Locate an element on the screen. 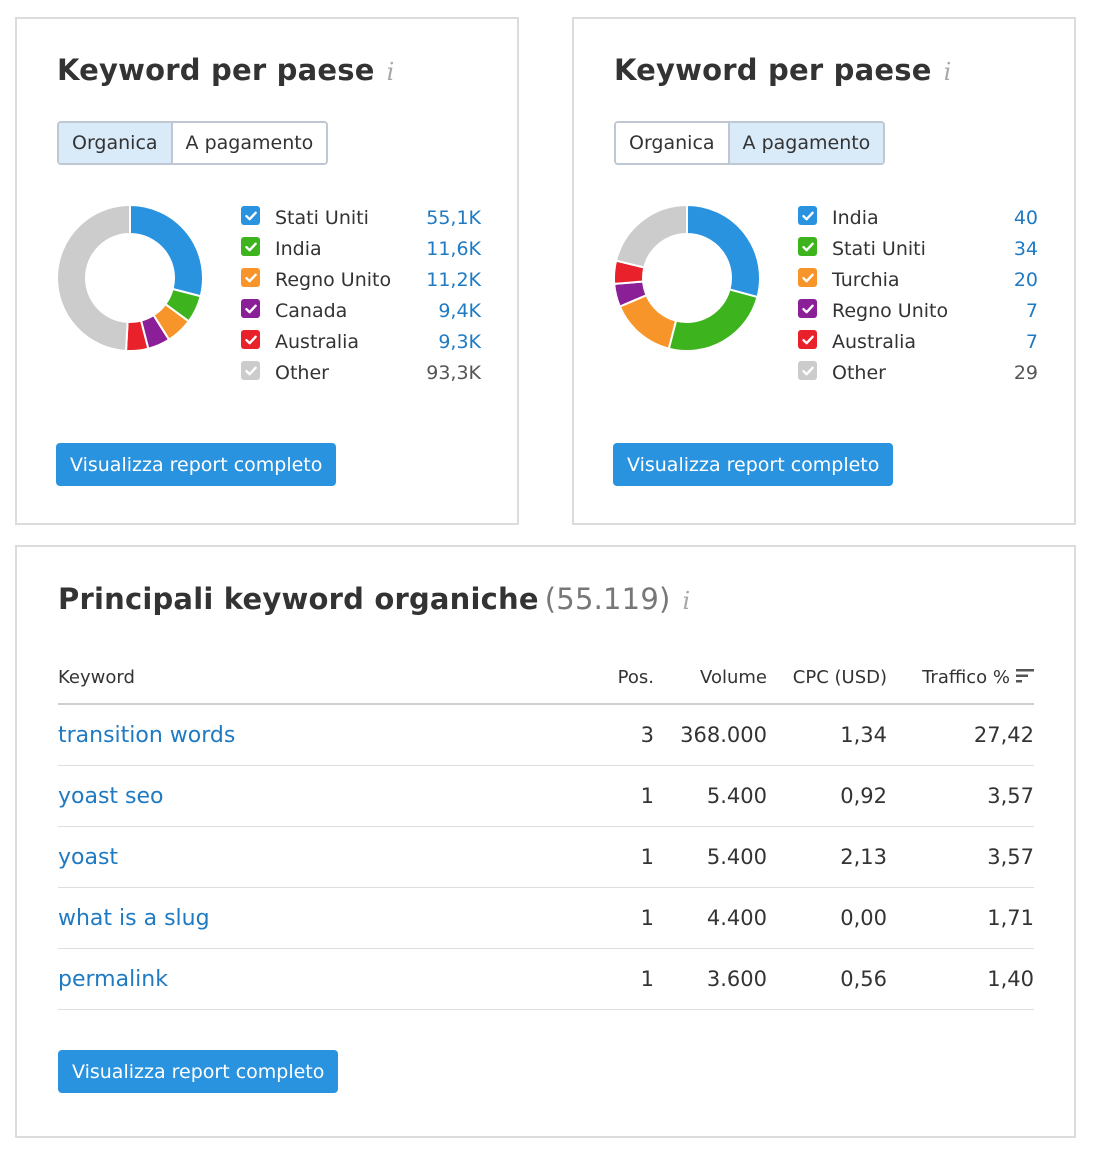 Image resolution: width=1100 pixels, height=1151 pixels. legend-label: Canada is located at coordinates (311, 310).